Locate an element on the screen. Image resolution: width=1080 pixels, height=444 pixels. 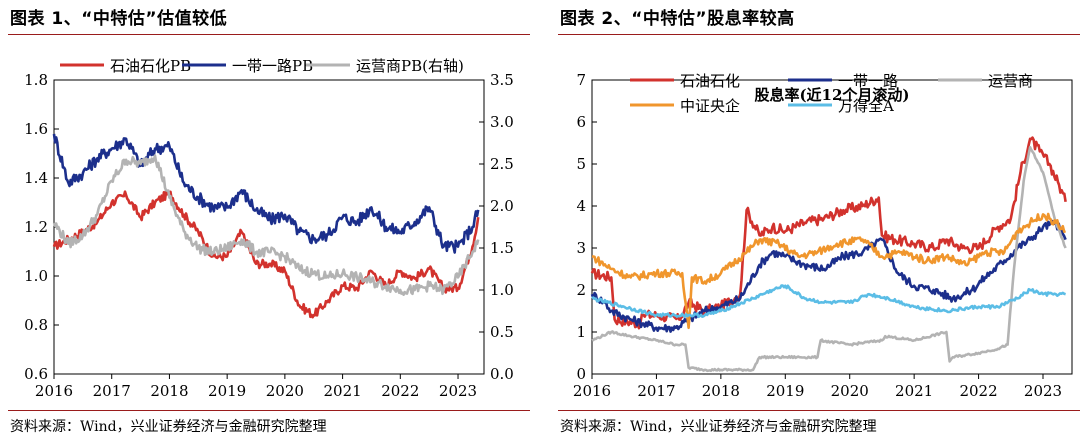
y-right-tick-label: 3.5 is located at coordinates (502, 80).